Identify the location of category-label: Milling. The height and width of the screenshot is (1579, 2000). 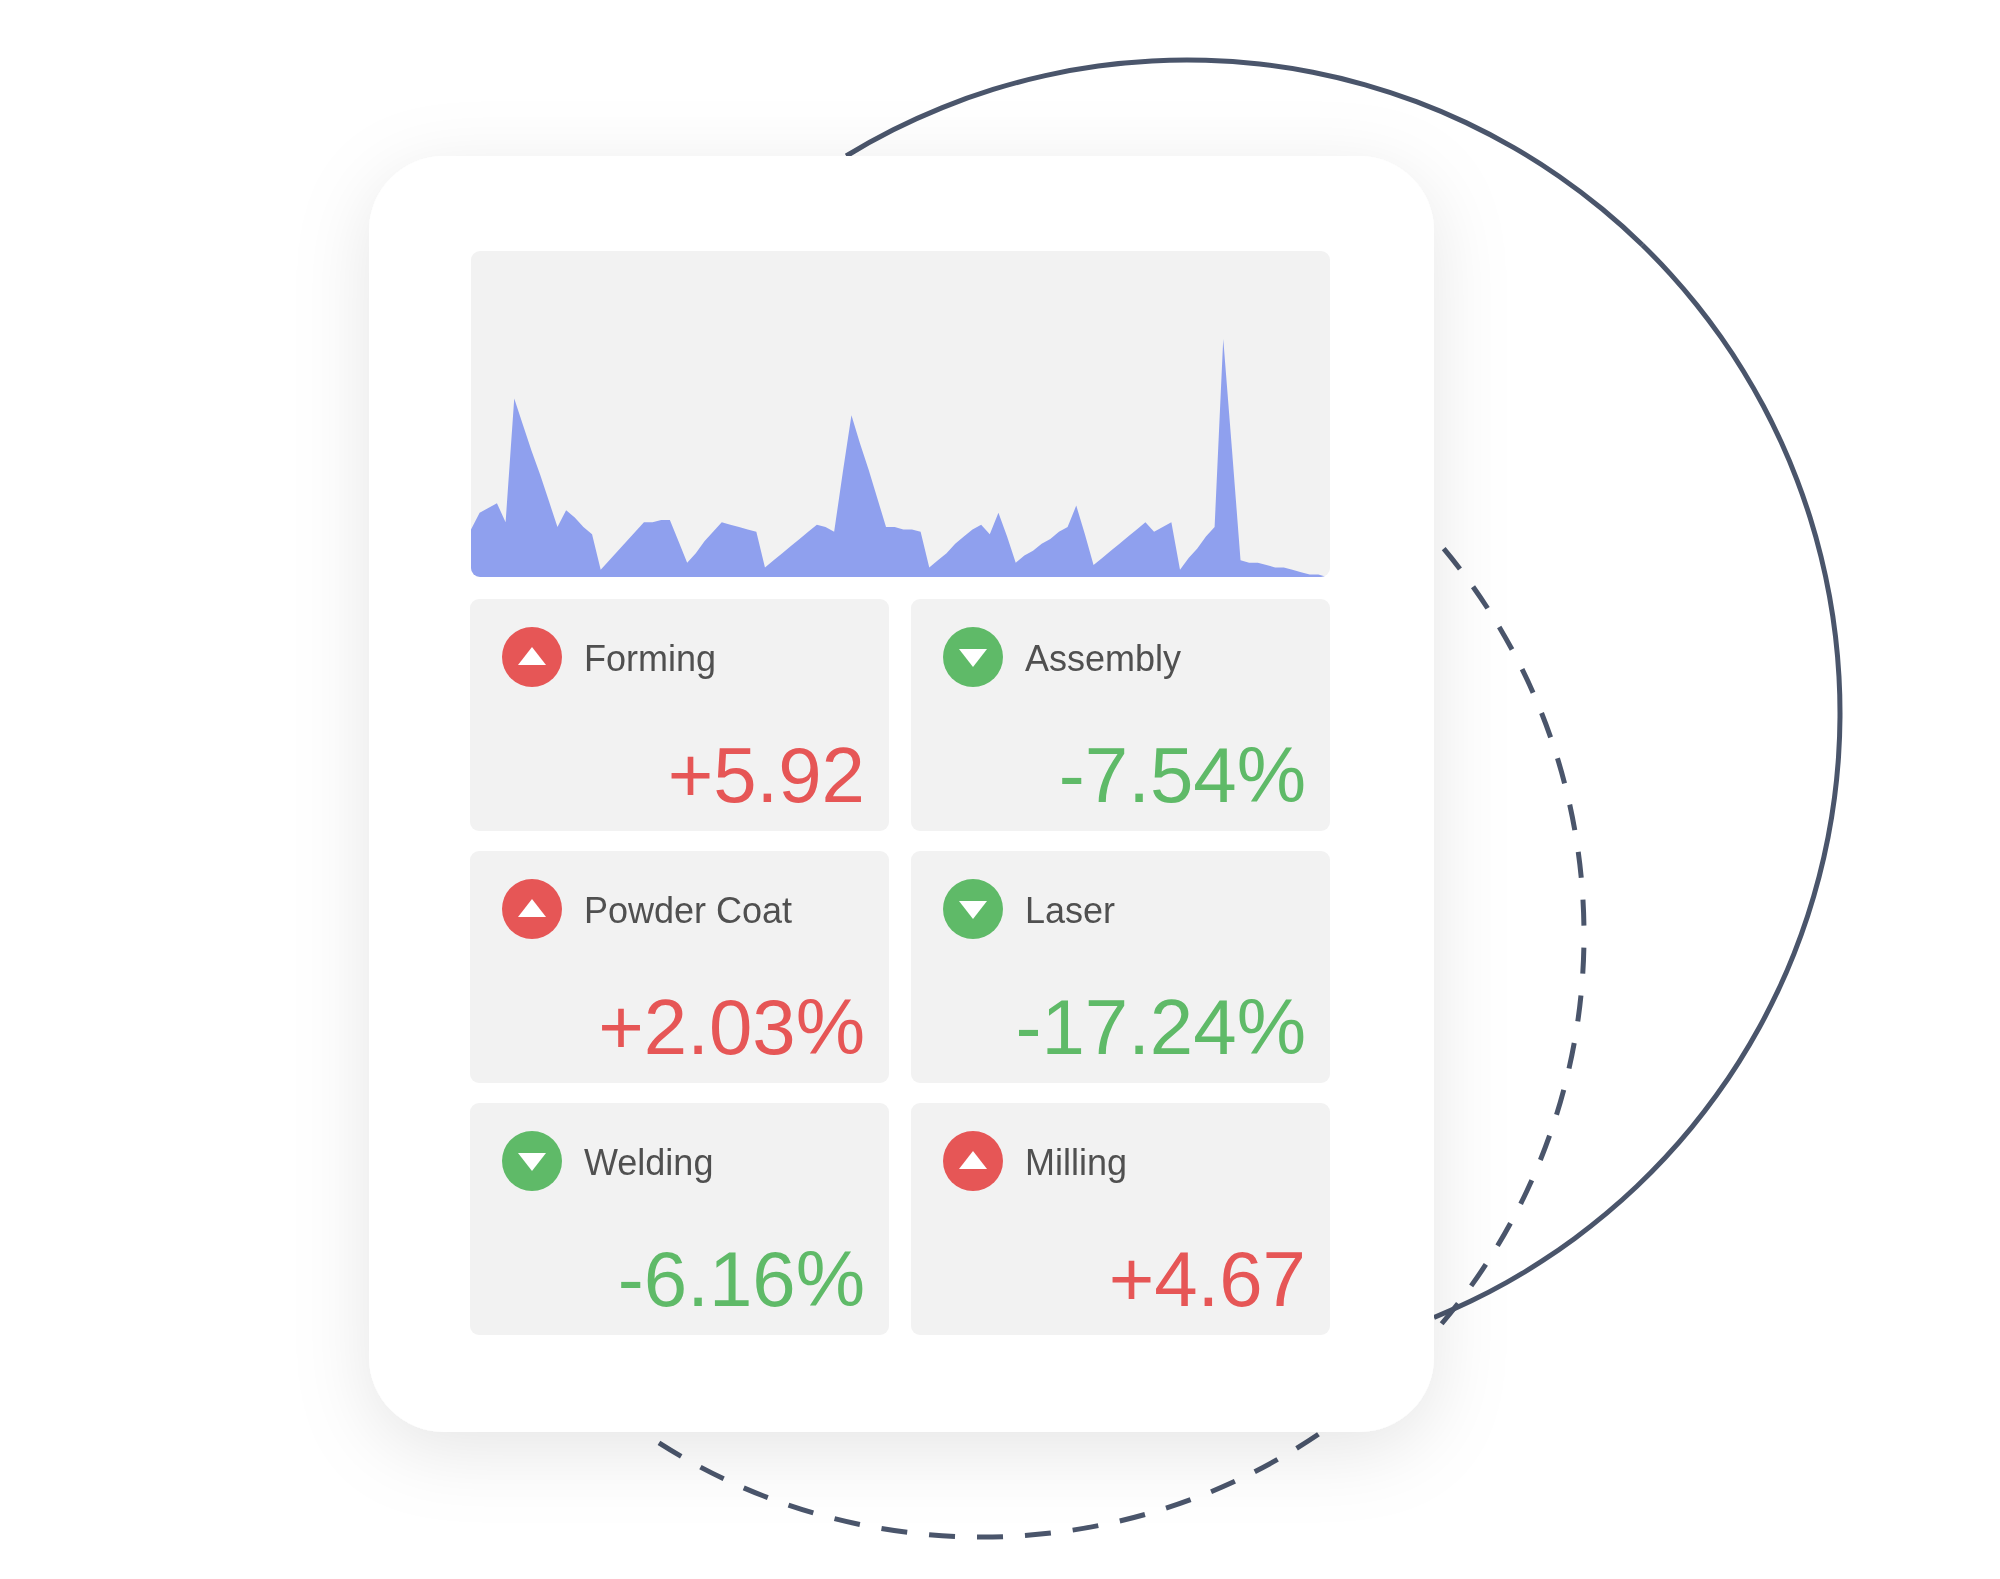
(1076, 1162).